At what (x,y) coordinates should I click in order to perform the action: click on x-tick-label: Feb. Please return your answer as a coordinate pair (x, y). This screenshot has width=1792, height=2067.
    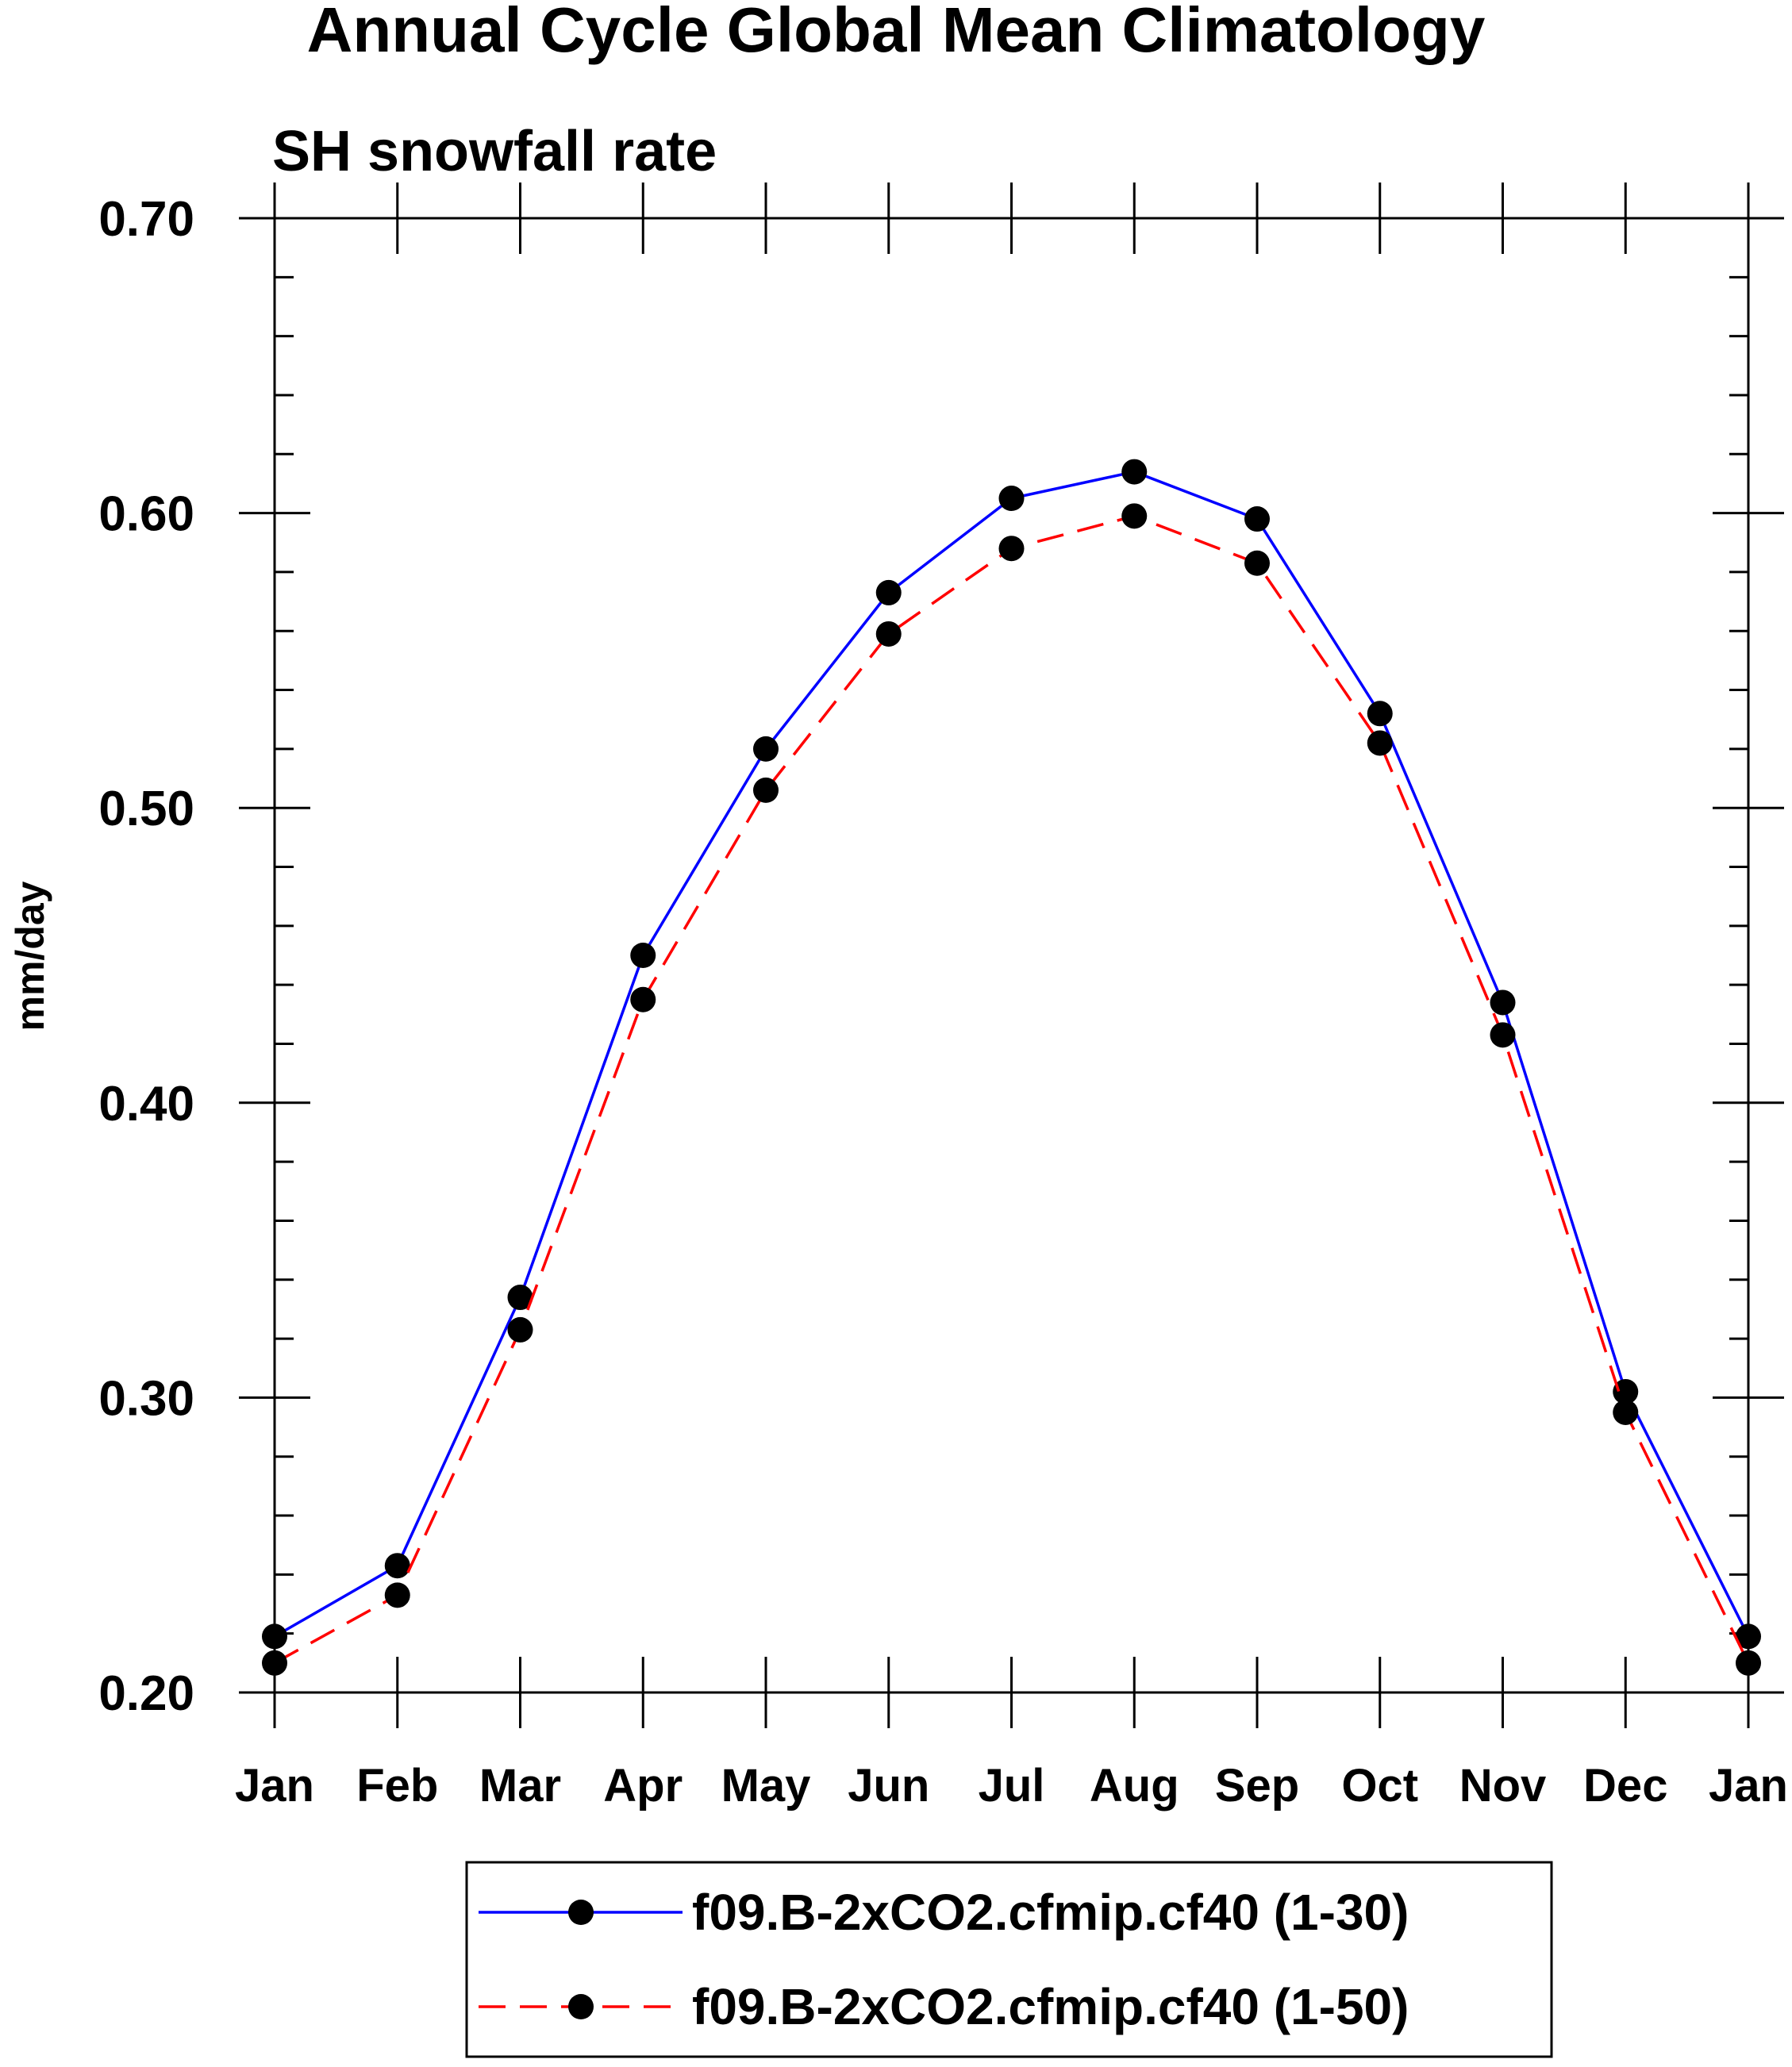
    Looking at the image, I should click on (397, 1786).